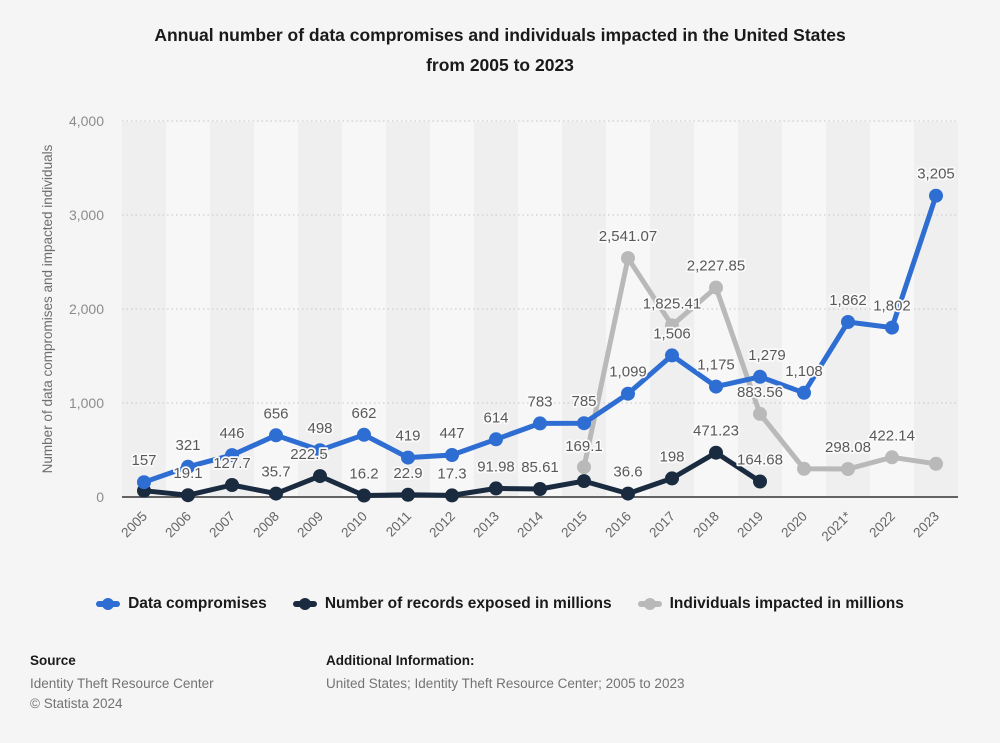 Image resolution: width=1000 pixels, height=743 pixels. I want to click on year-band, so click(584, 309).